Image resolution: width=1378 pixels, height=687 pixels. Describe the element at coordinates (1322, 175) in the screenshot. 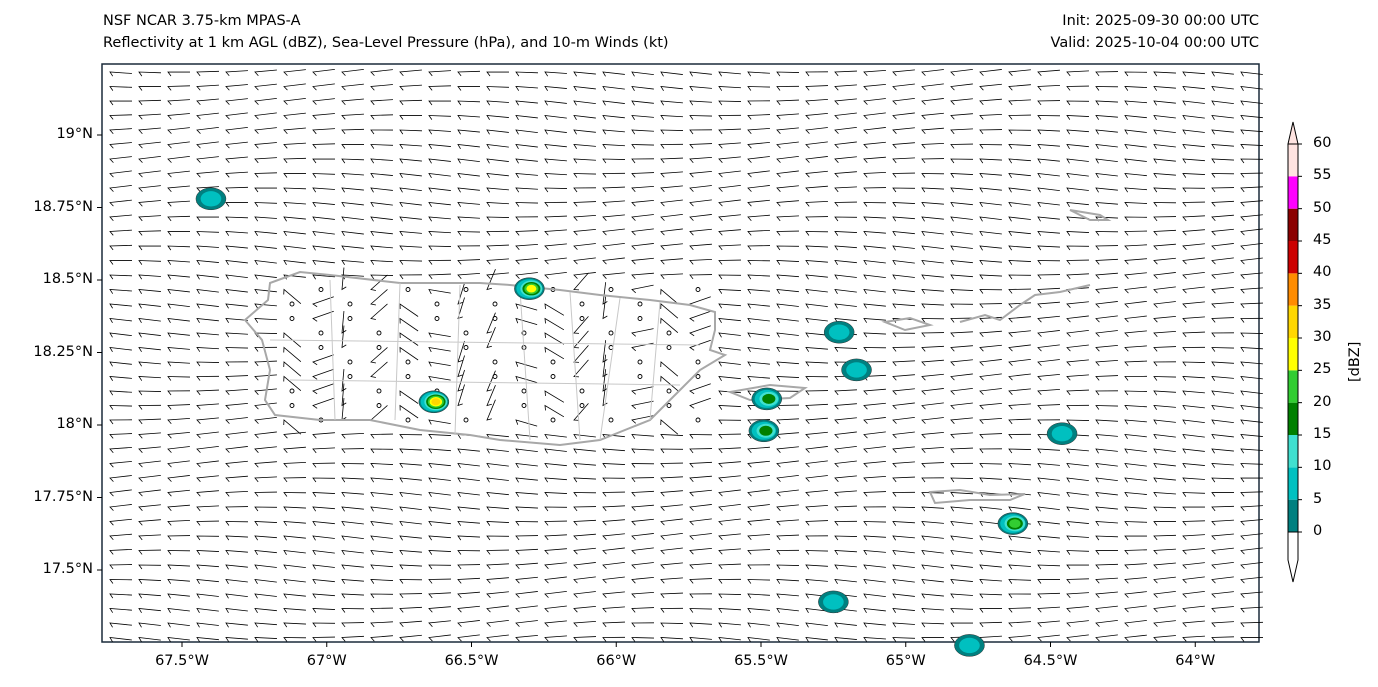

I see `colorbar-tick-label: 55` at that location.